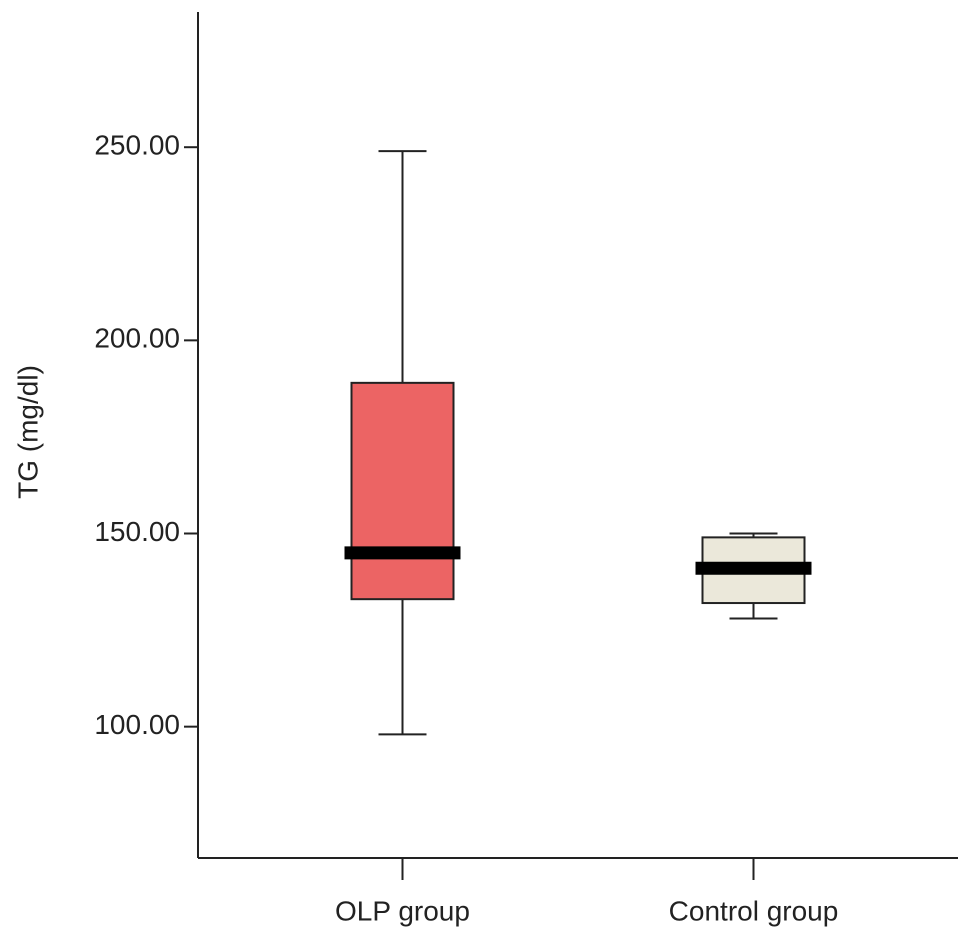 The image size is (969, 944). I want to click on y-tick-label: 250.00, so click(137, 145).